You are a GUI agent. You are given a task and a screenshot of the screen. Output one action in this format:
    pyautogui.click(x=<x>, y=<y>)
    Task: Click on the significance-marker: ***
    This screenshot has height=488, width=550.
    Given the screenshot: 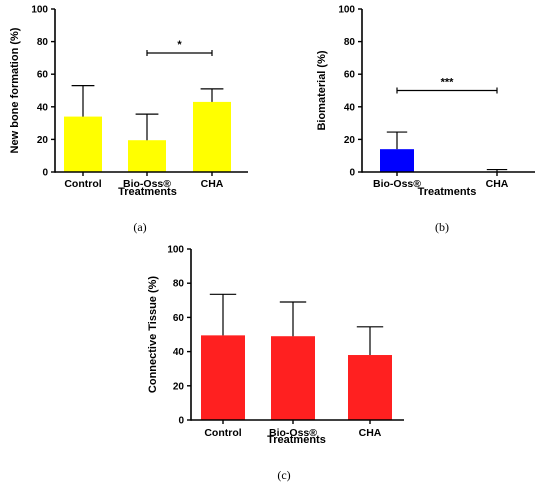 What is the action you would take?
    pyautogui.click(x=448, y=83)
    